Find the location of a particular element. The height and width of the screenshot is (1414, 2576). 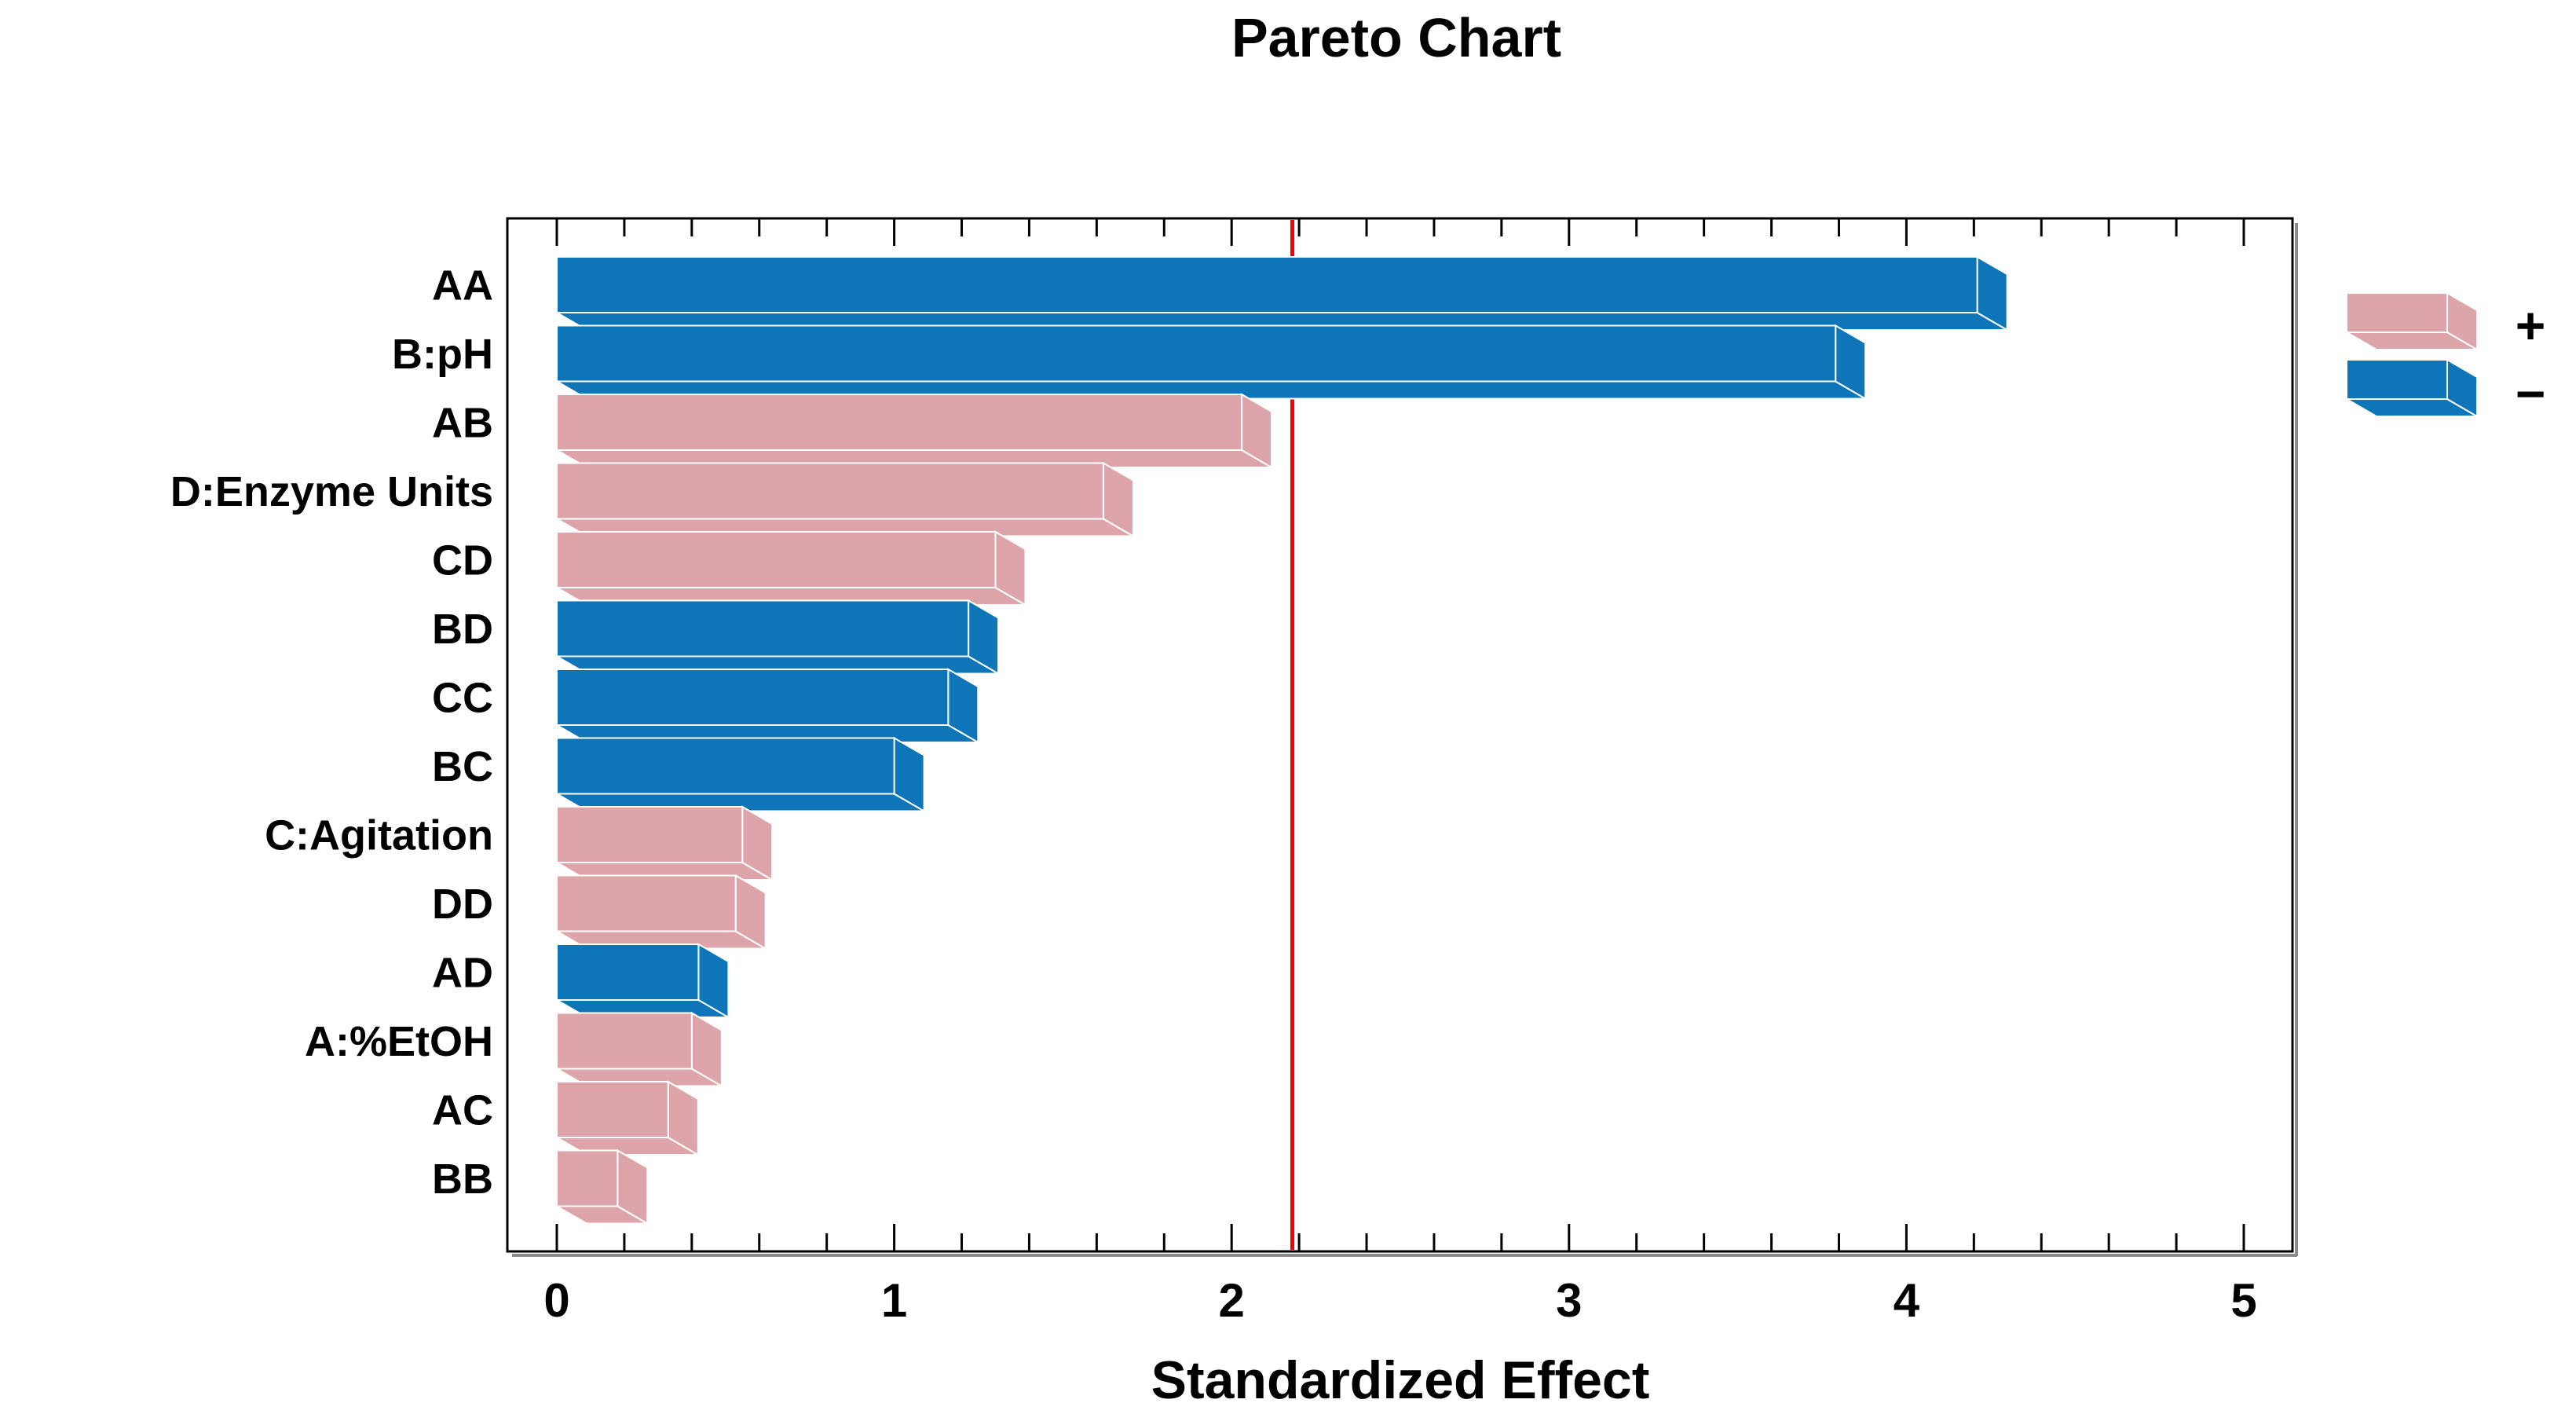

category-label-BB: BB is located at coordinates (462, 1179).